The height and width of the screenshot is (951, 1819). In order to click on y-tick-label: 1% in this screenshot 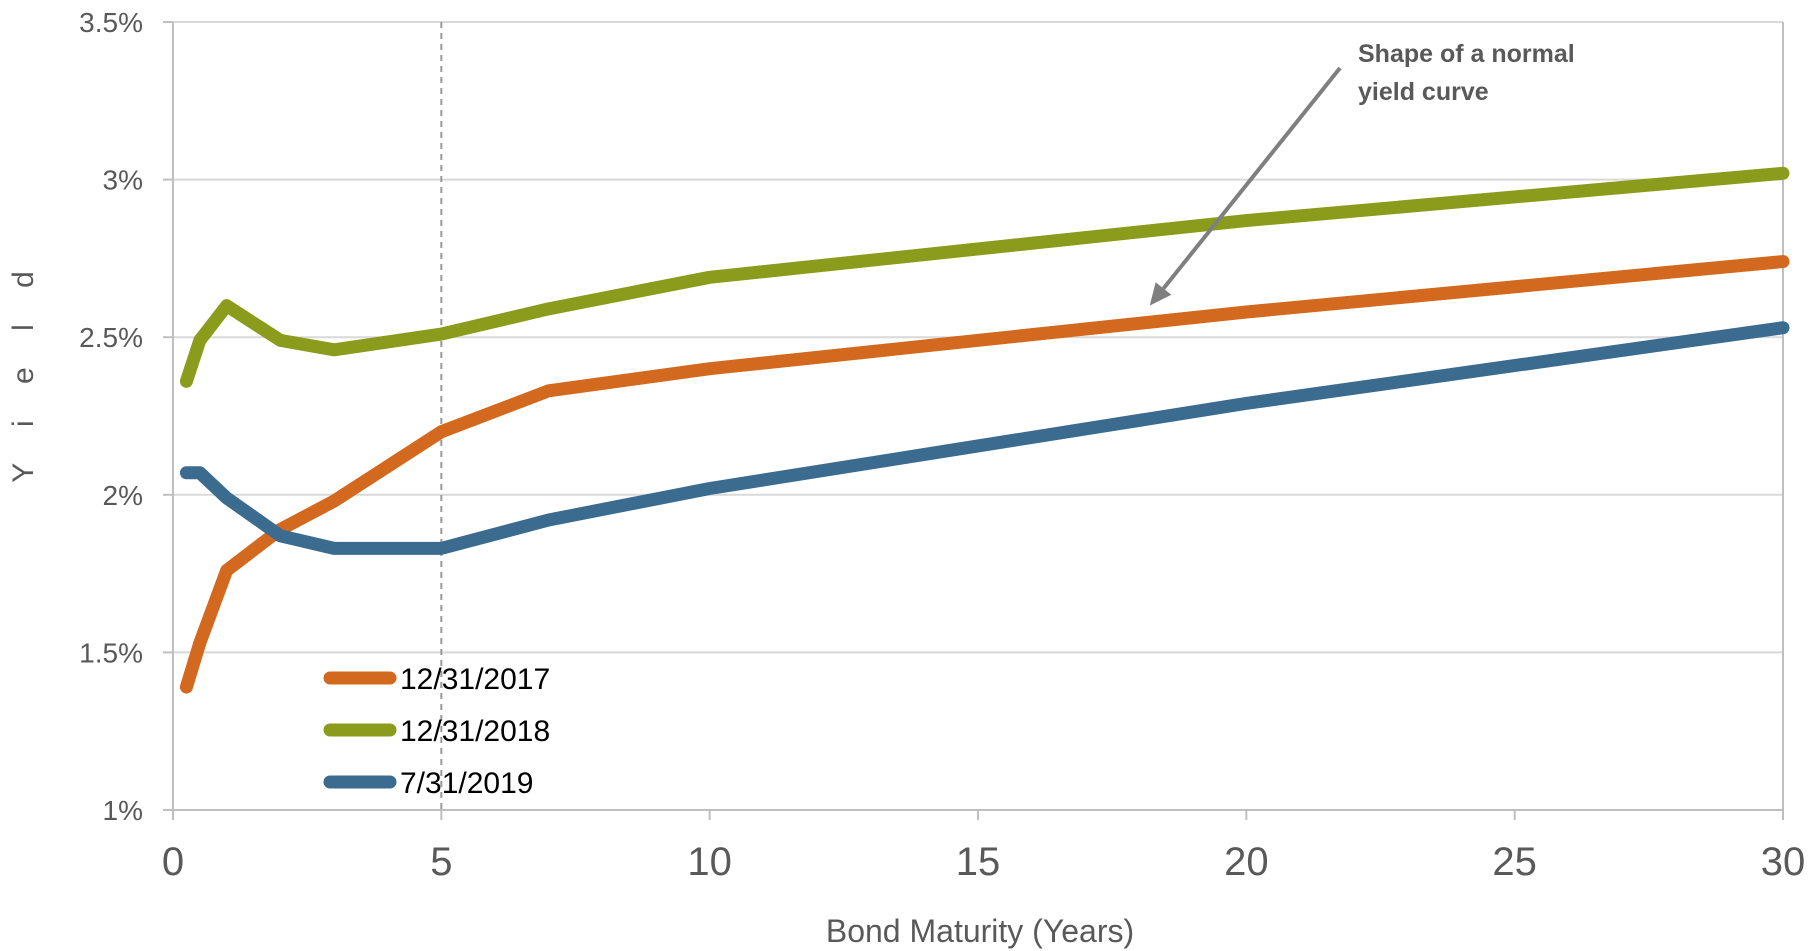, I will do `click(123, 810)`.